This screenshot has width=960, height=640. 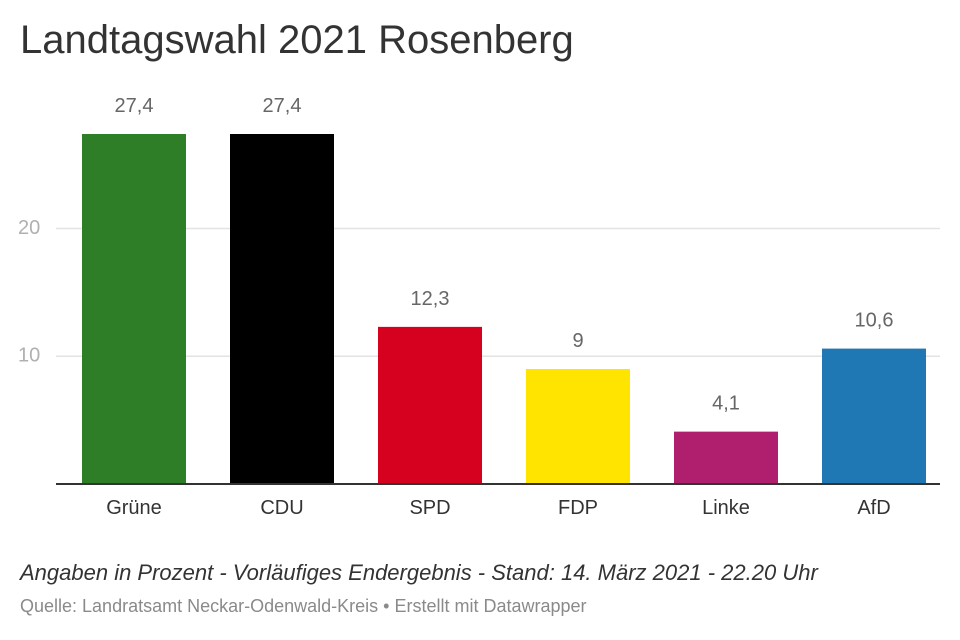 I want to click on x-tick-label-afd: AfD, so click(x=873, y=508).